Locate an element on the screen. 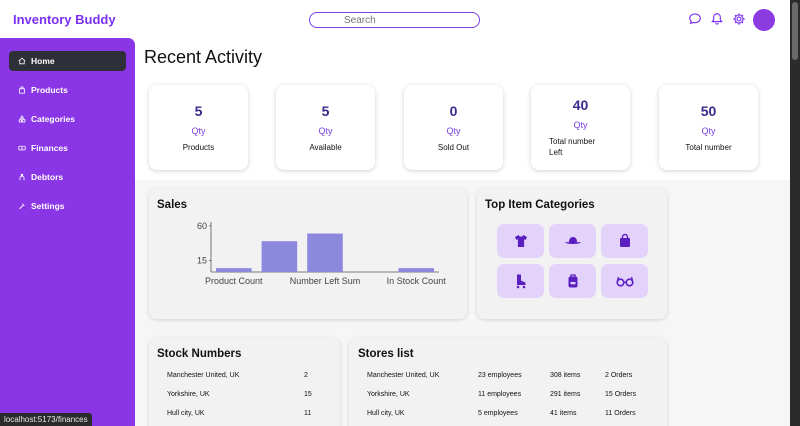 The height and width of the screenshot is (426, 800). sidebar-item-finances: Finances is located at coordinates (67, 148).